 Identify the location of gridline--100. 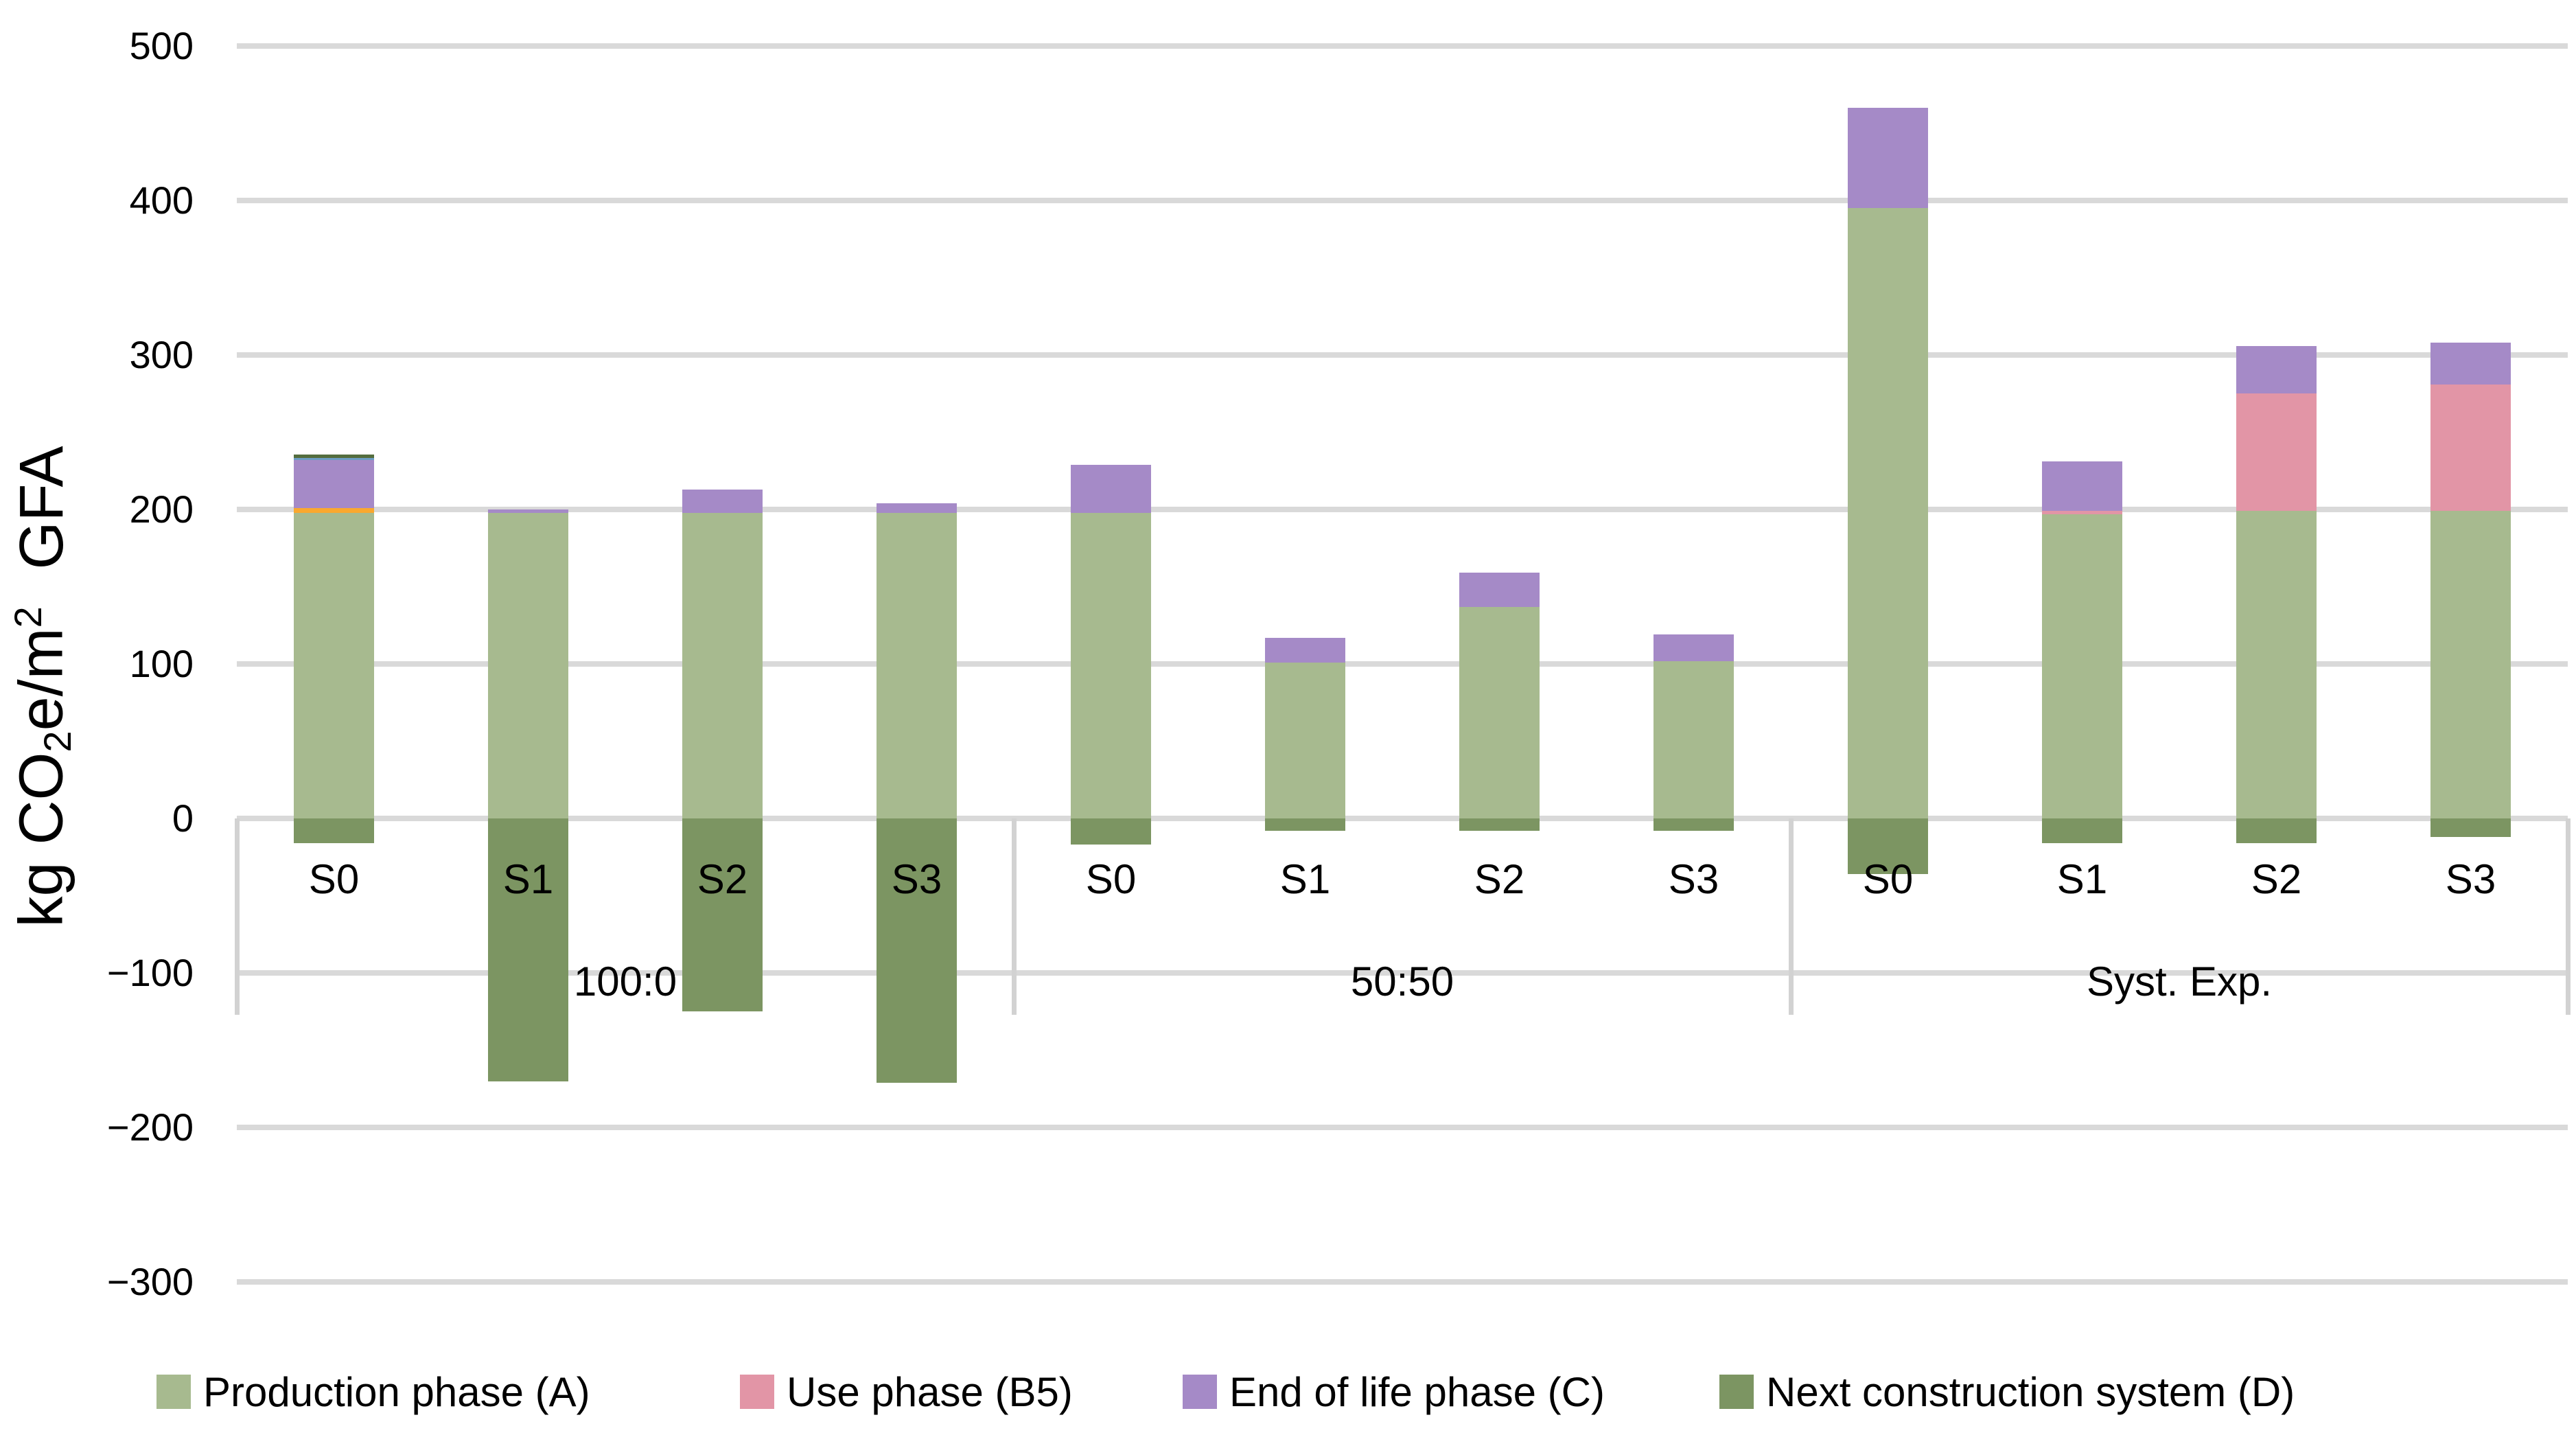
(1402, 973).